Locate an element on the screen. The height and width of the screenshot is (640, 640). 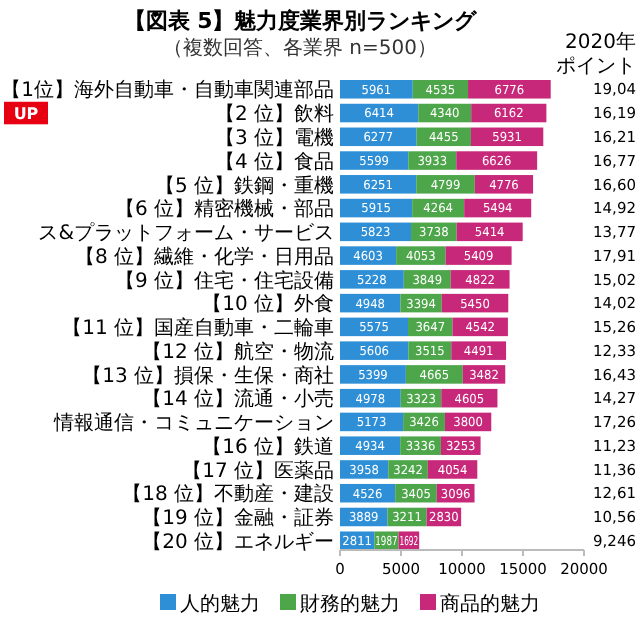
y-tick-label: 【6 位】精密機械・部品 is located at coordinates (224, 209).